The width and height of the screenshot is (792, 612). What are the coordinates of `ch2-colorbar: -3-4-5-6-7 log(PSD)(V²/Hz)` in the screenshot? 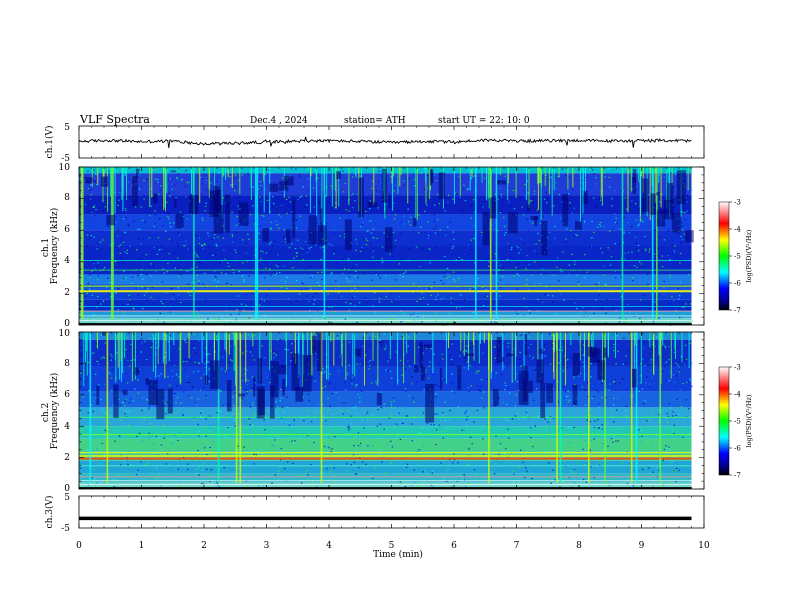 It's located at (735, 422).